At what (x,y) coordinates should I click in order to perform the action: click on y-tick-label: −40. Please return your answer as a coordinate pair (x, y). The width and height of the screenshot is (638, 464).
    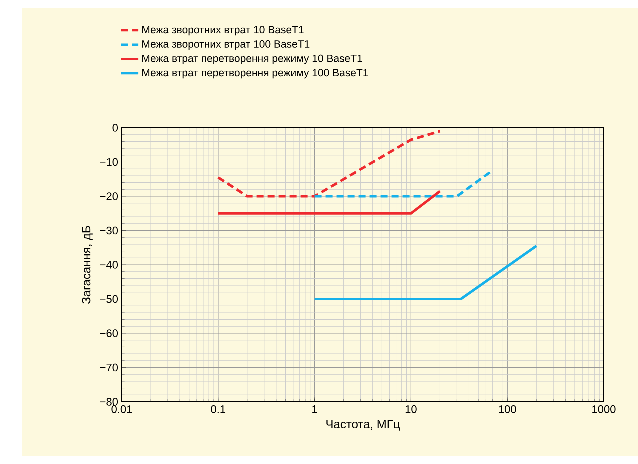
    Looking at the image, I should click on (109, 265).